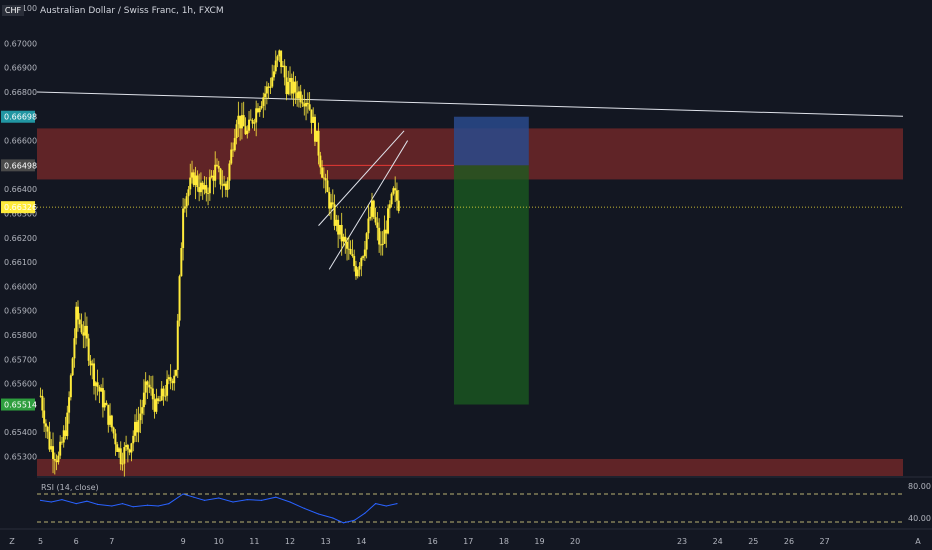 This screenshot has width=932, height=550. What do you see at coordinates (919, 486) in the screenshot?
I see `rsi-axis-label: 80.00` at bounding box center [919, 486].